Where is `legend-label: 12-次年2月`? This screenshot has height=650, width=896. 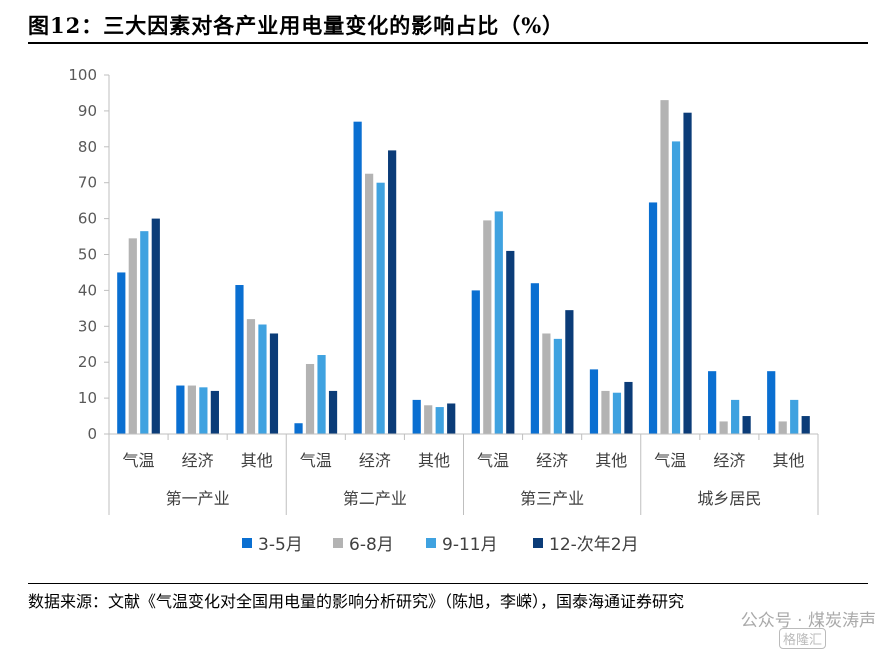 legend-label: 12-次年2月 is located at coordinates (594, 545).